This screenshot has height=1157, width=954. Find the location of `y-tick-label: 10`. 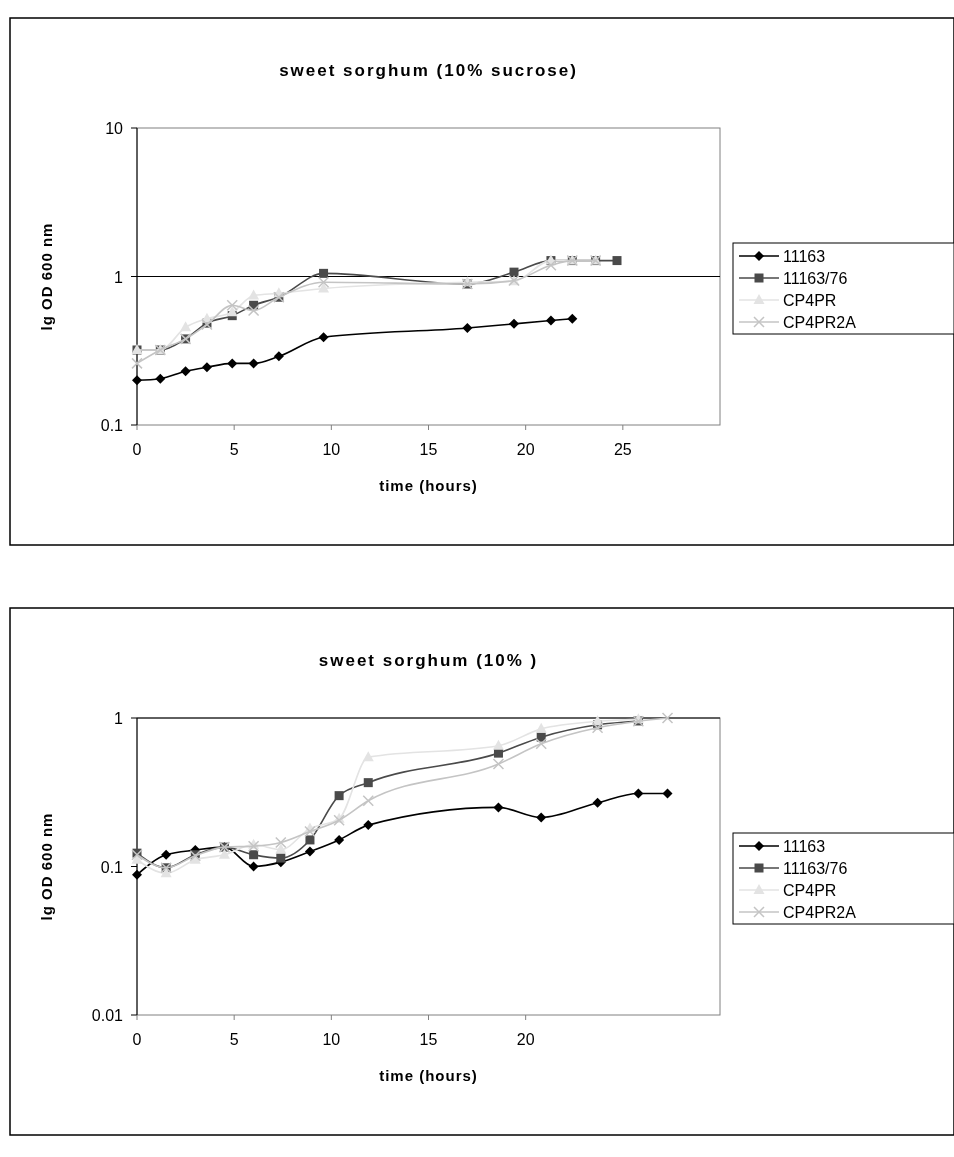

y-tick-label: 10 is located at coordinates (114, 128).